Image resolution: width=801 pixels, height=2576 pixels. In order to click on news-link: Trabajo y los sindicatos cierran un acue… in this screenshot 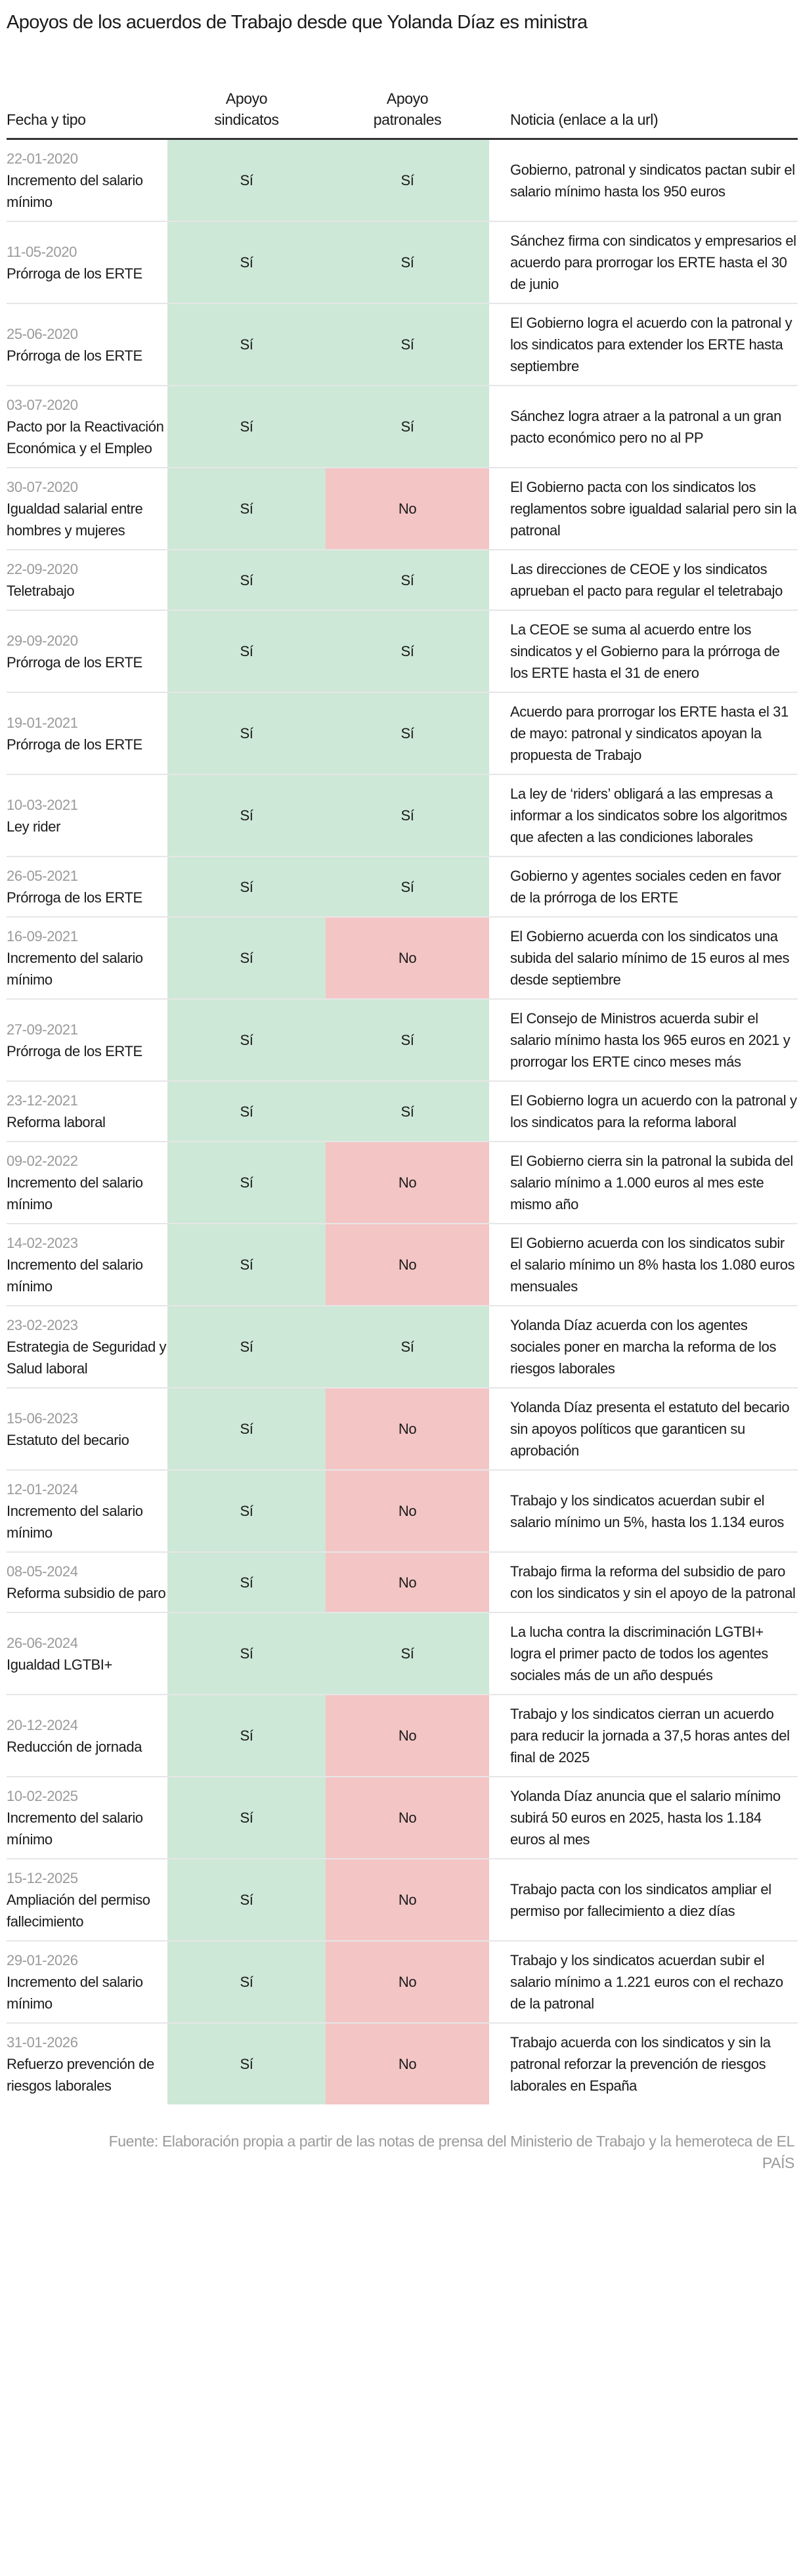, I will do `click(643, 1736)`.